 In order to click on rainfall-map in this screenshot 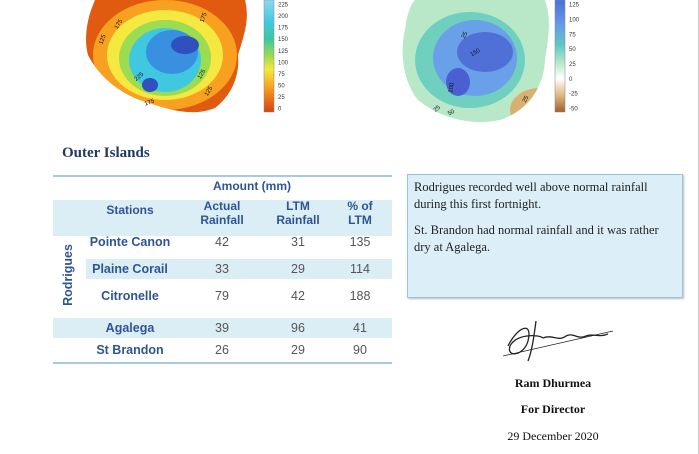, I will do `click(166, 56)`.